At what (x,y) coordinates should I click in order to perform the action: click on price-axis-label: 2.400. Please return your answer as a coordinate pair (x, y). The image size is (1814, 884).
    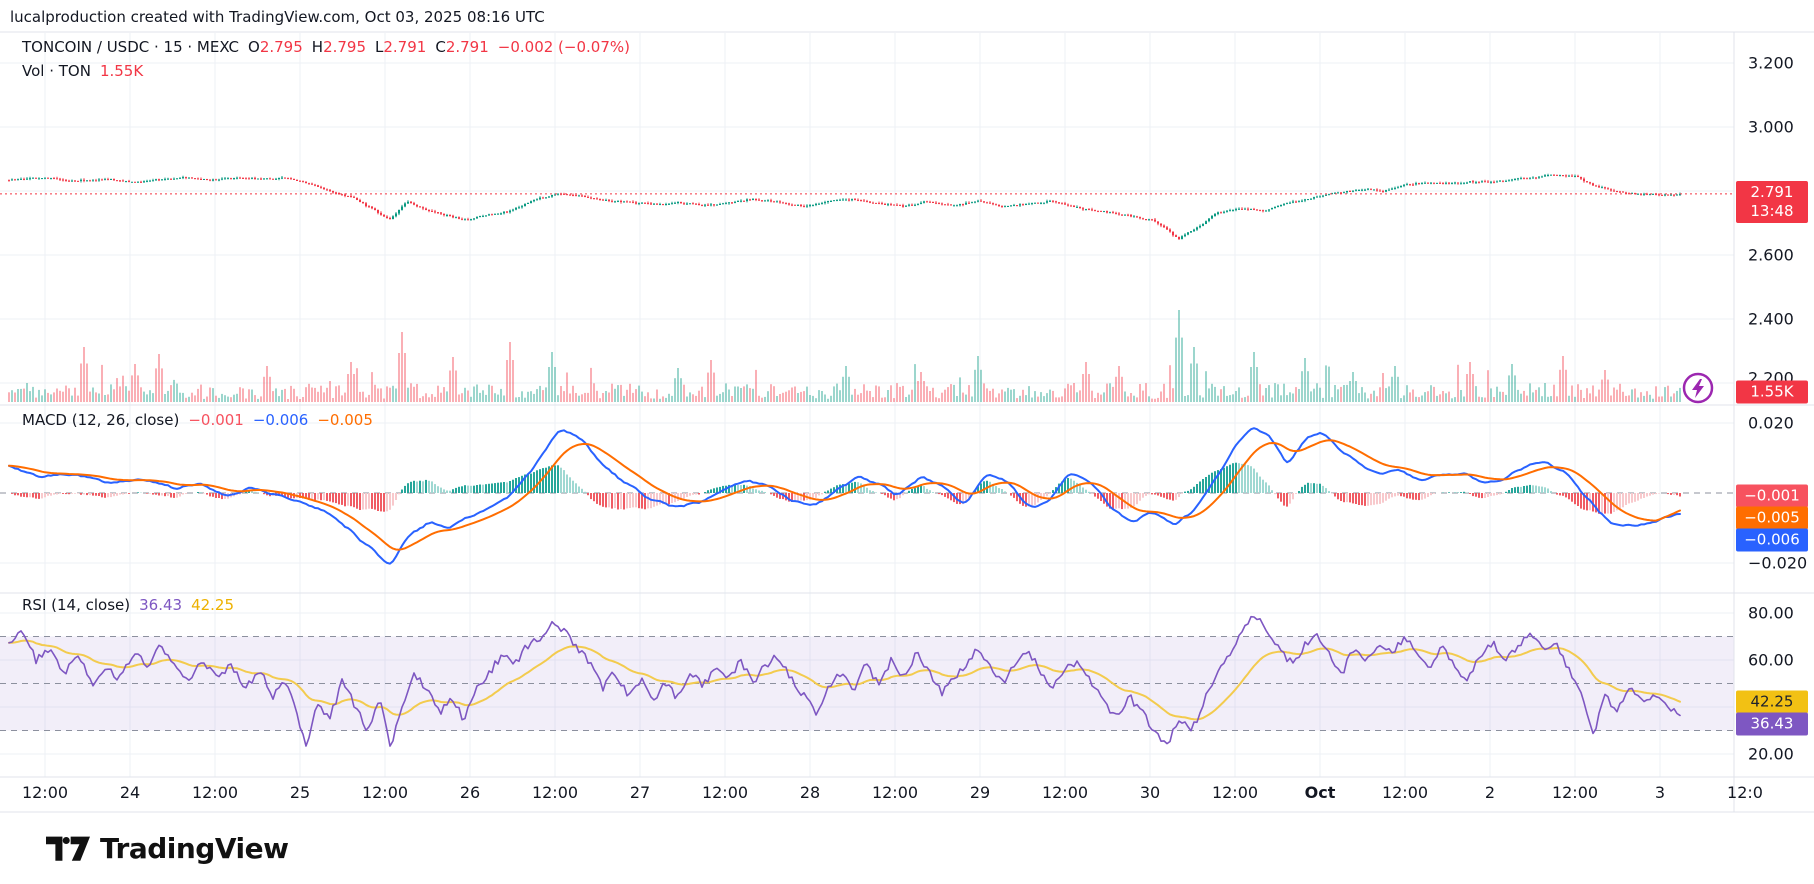
    Looking at the image, I should click on (1771, 319).